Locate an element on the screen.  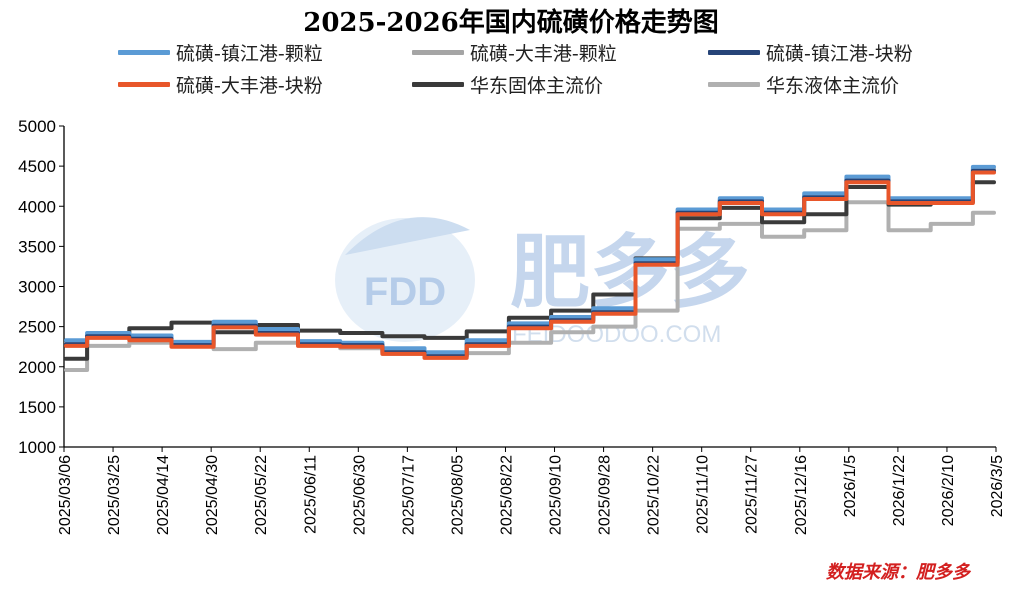
watermark-brand: FDD is located at coordinates (405, 292).